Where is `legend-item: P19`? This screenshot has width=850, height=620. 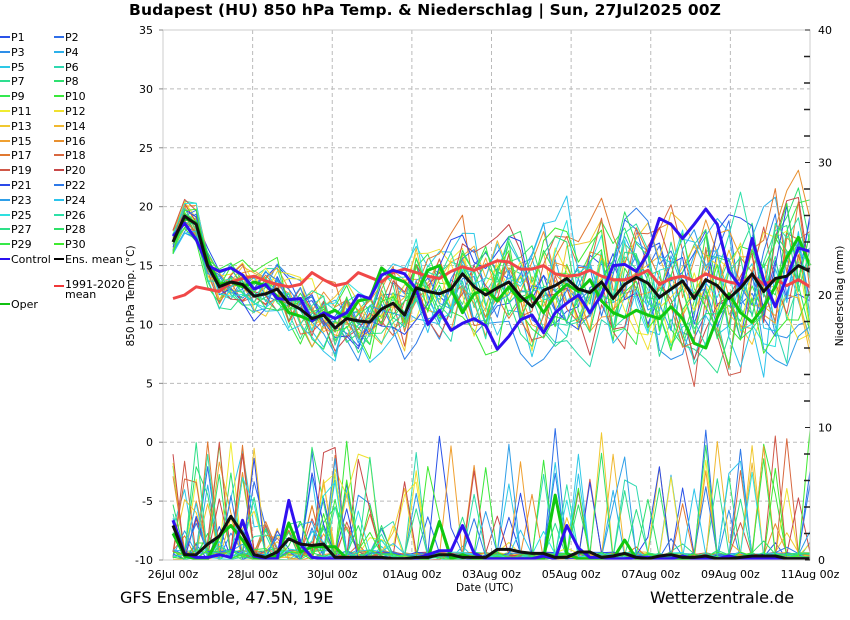
legend-item: P19 is located at coordinates (16, 171).